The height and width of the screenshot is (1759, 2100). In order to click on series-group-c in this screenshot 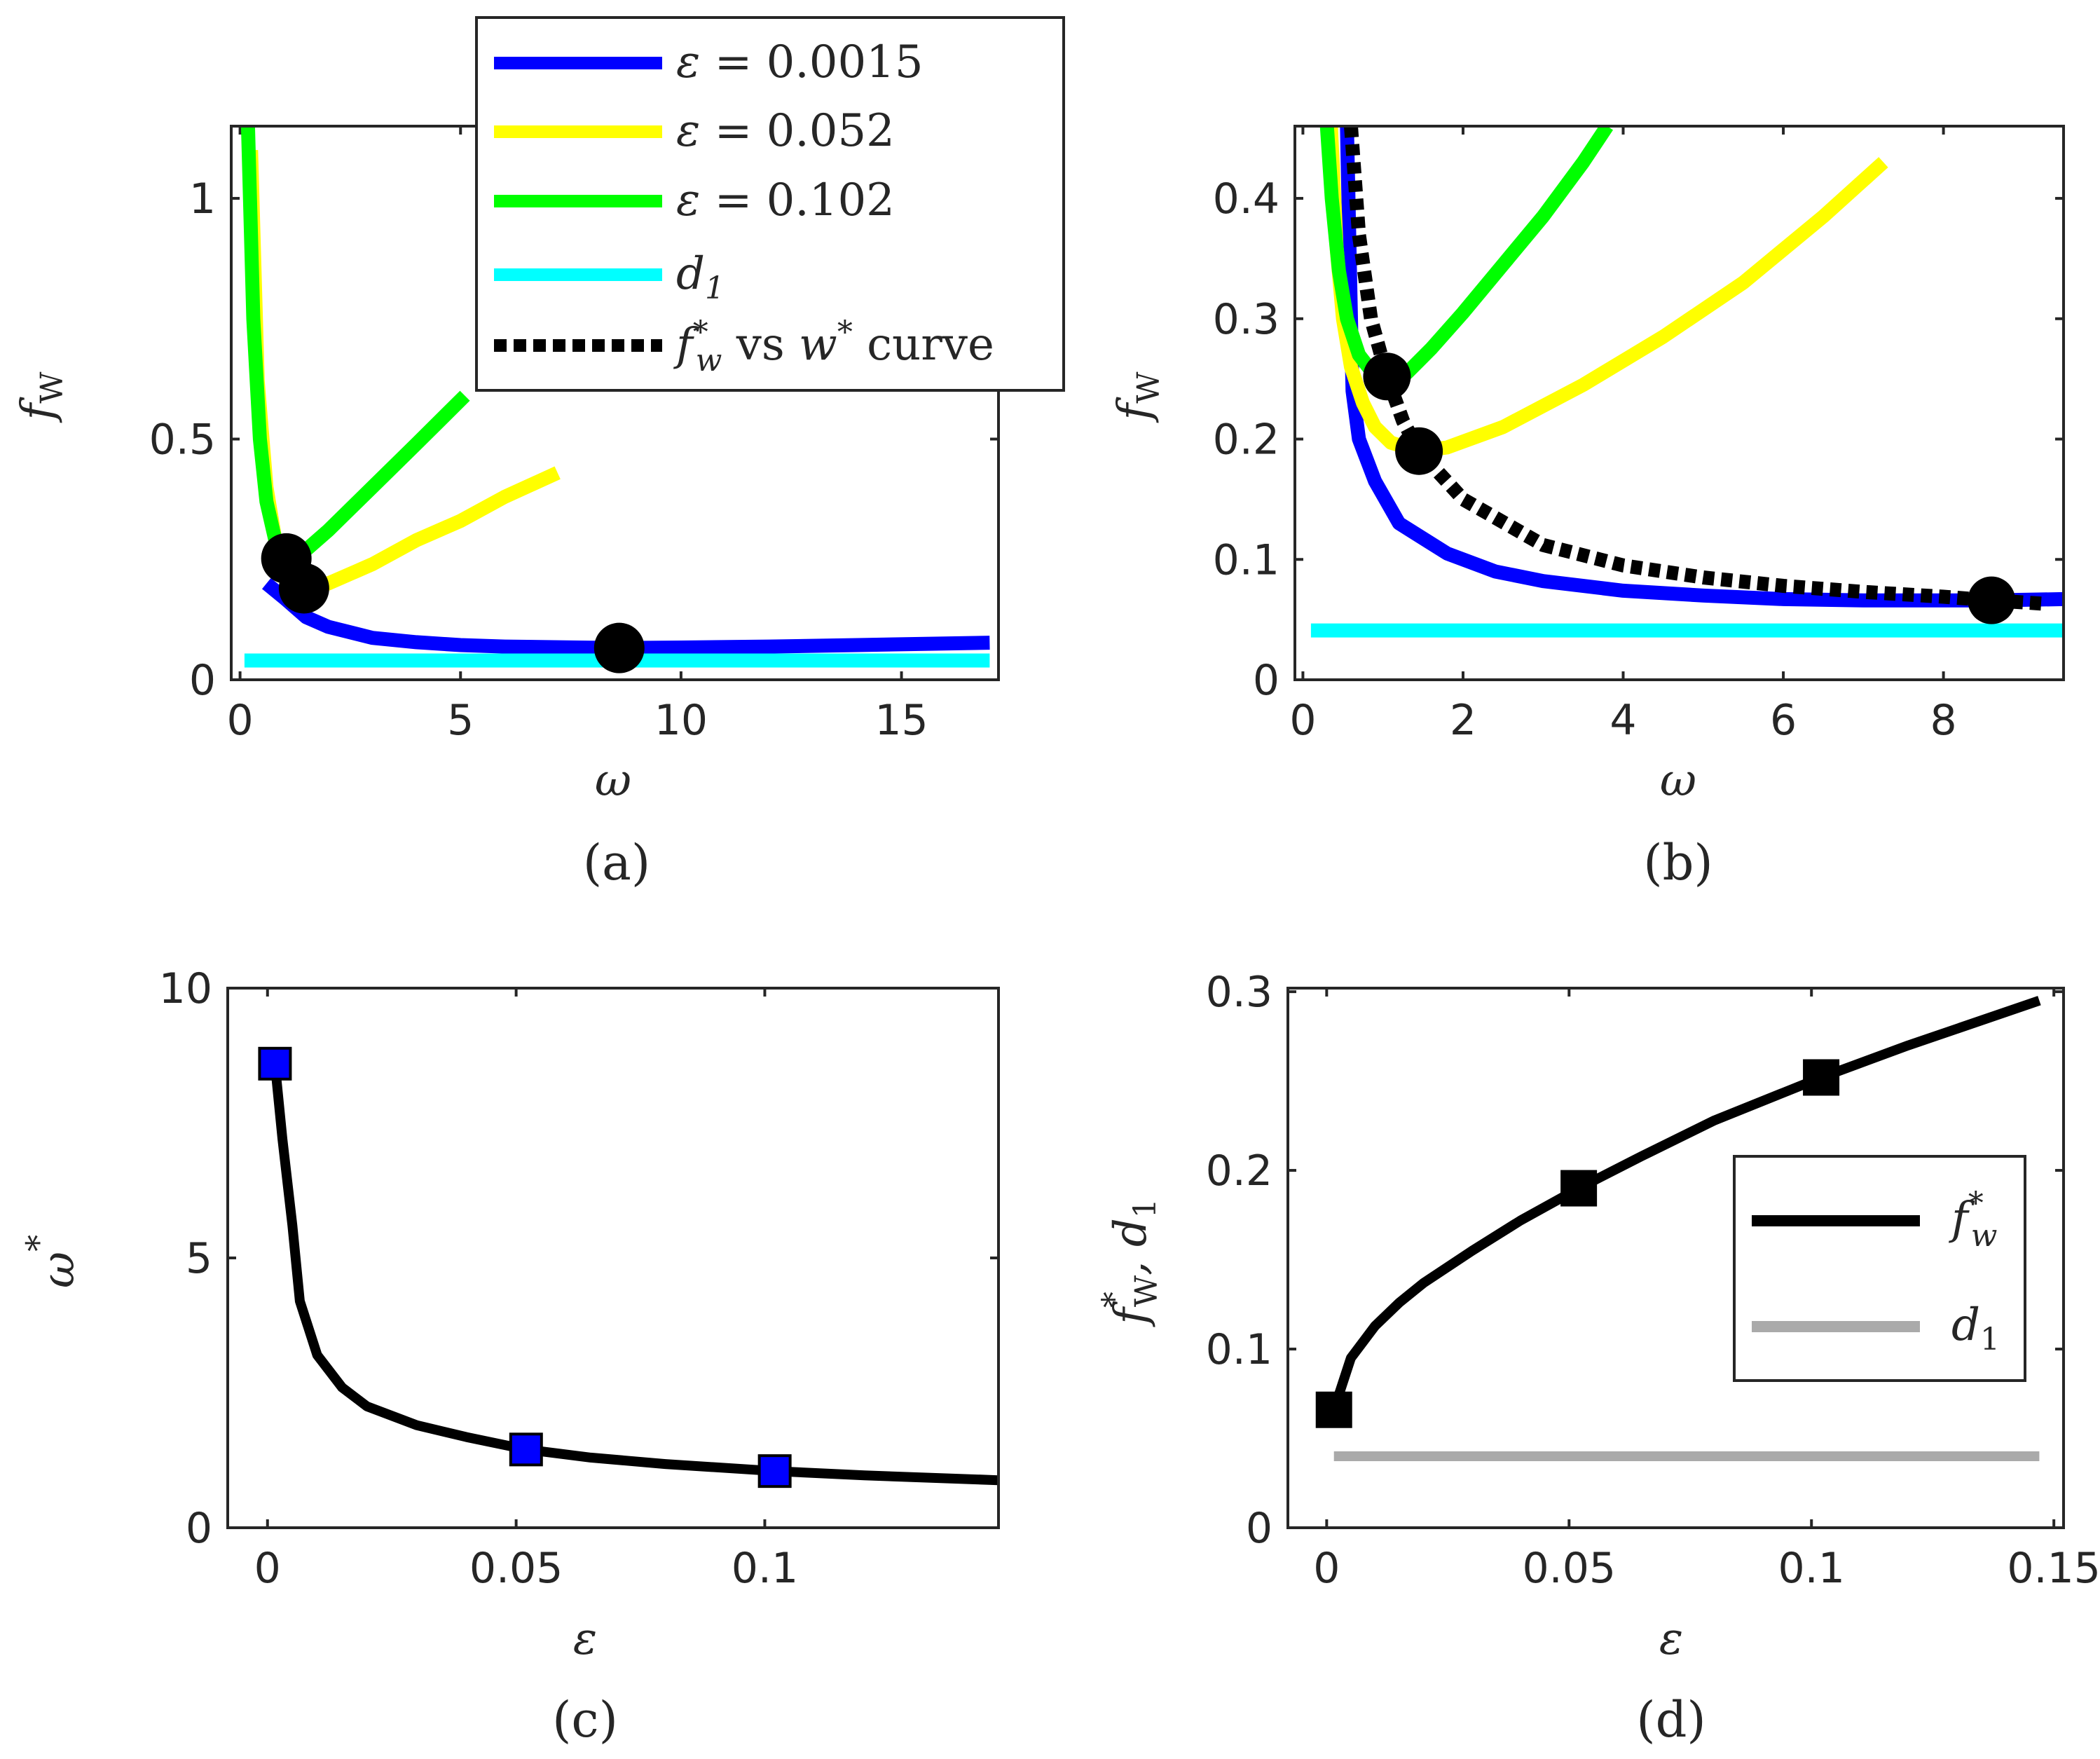, I will do `click(634, 1274)`.